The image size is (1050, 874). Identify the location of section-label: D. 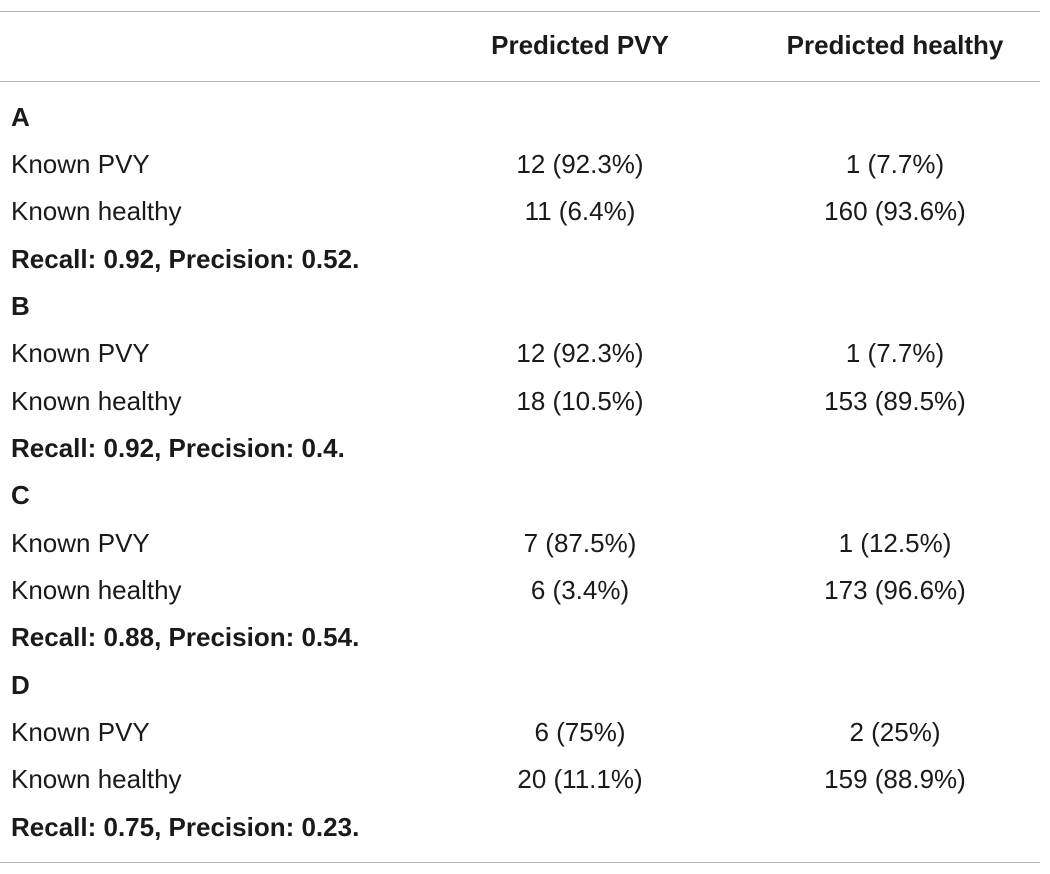
(20, 685).